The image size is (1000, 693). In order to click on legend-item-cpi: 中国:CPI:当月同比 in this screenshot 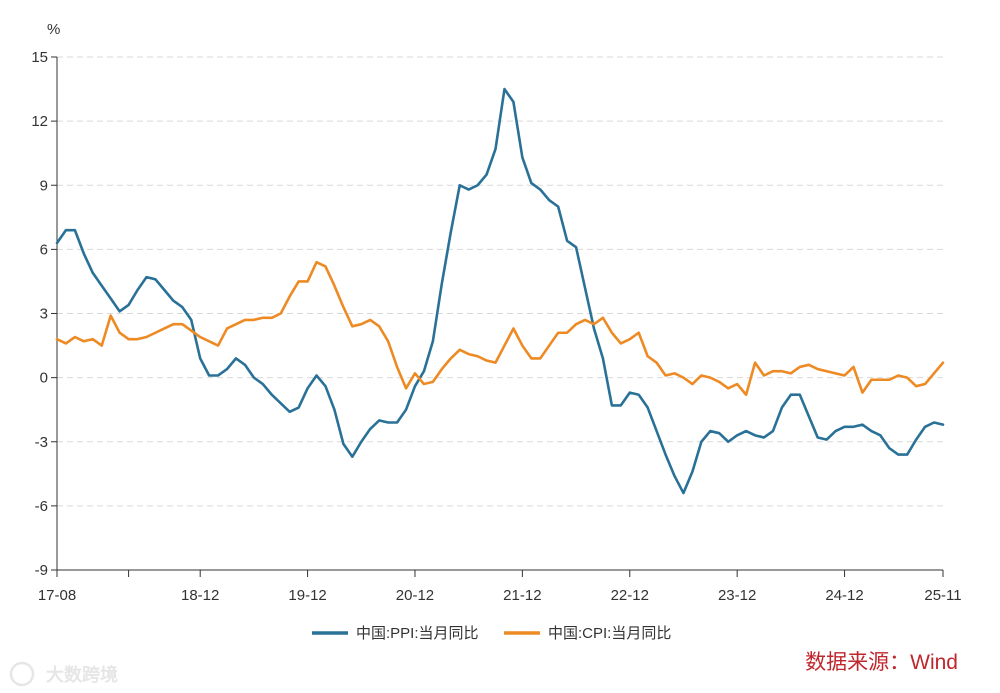, I will do `click(587, 633)`.